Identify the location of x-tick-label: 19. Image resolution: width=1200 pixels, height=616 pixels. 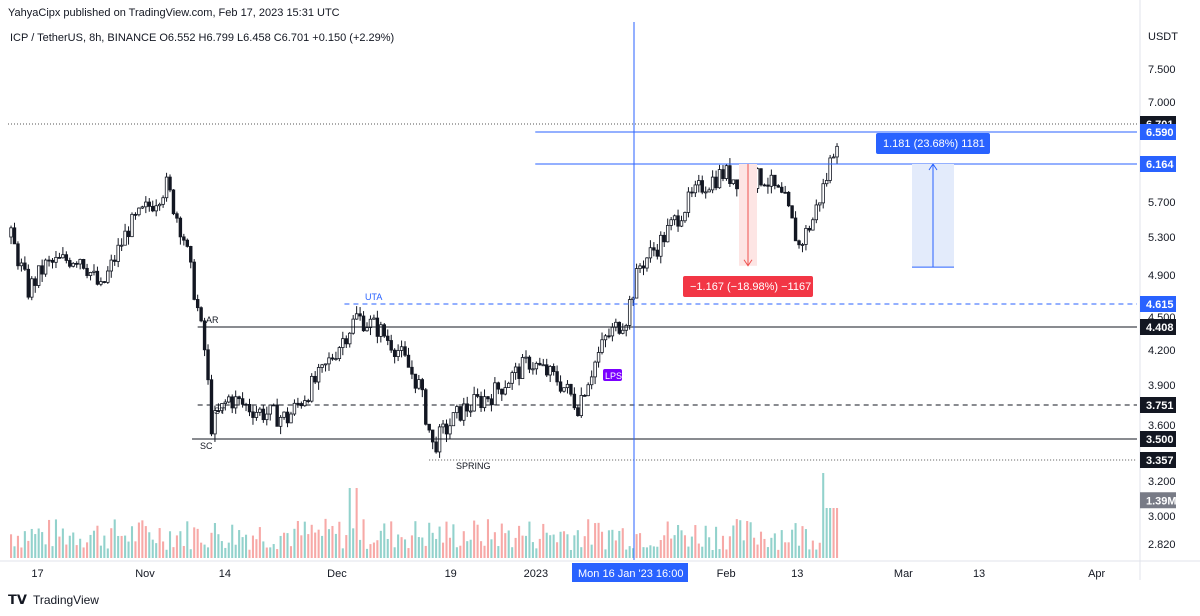
(451, 574).